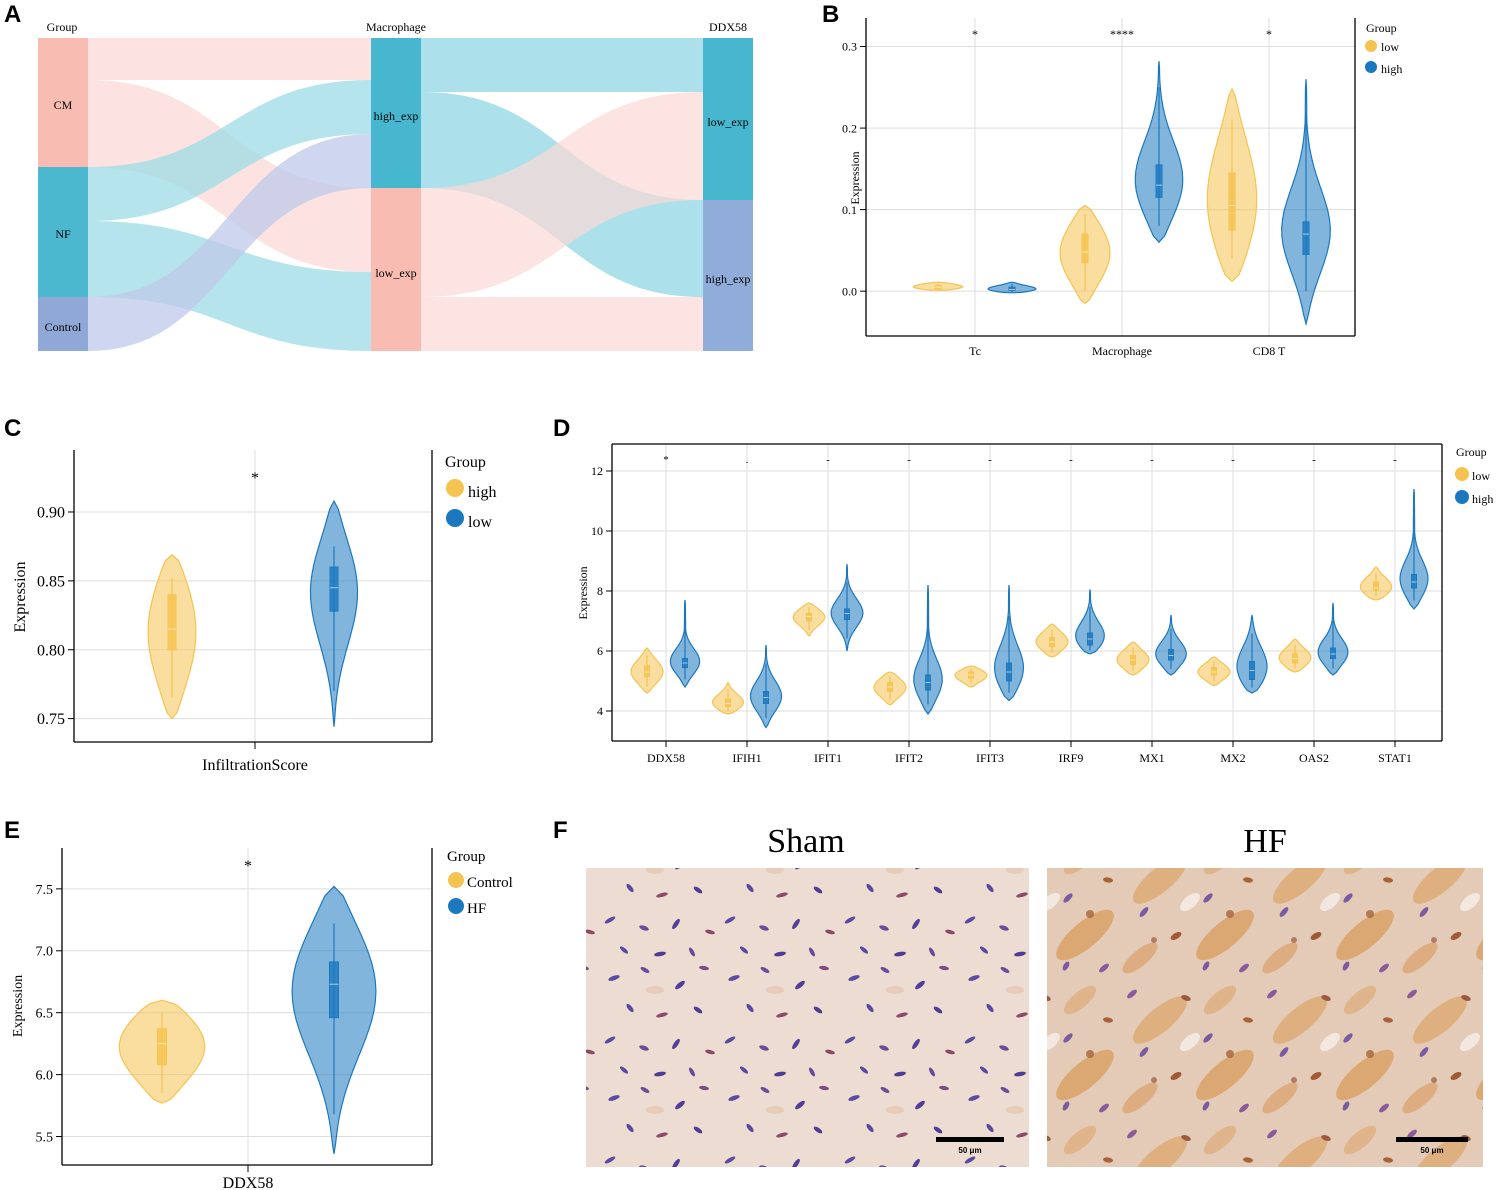 The image size is (1496, 1190). What do you see at coordinates (562, 65) in the screenshot?
I see `flow-high-low` at bounding box center [562, 65].